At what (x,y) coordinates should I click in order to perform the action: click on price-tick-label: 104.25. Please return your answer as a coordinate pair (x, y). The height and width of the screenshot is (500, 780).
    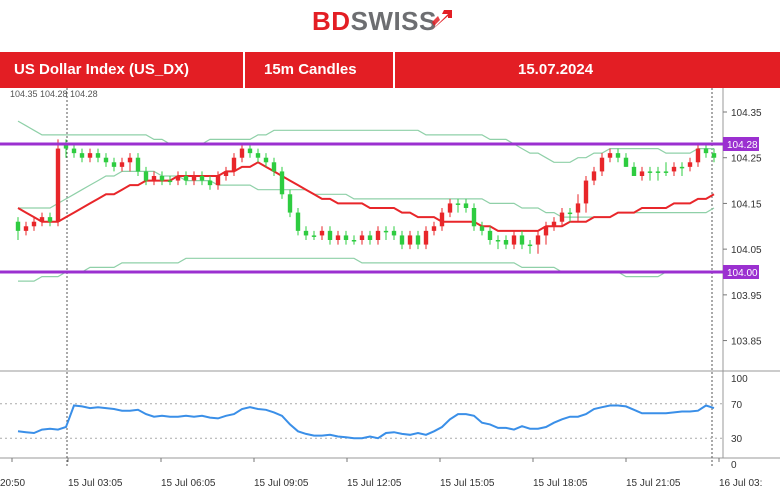
    Looking at the image, I should click on (746, 159).